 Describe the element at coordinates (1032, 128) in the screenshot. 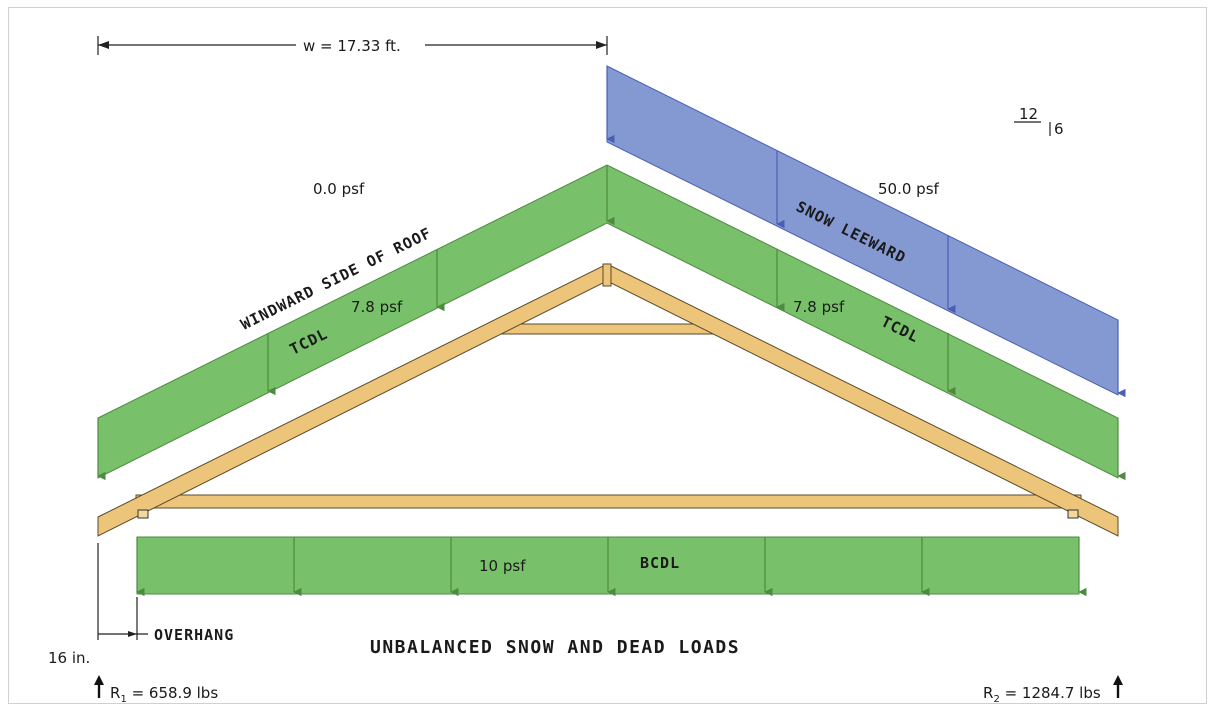

I see `pitch-symbol` at that location.